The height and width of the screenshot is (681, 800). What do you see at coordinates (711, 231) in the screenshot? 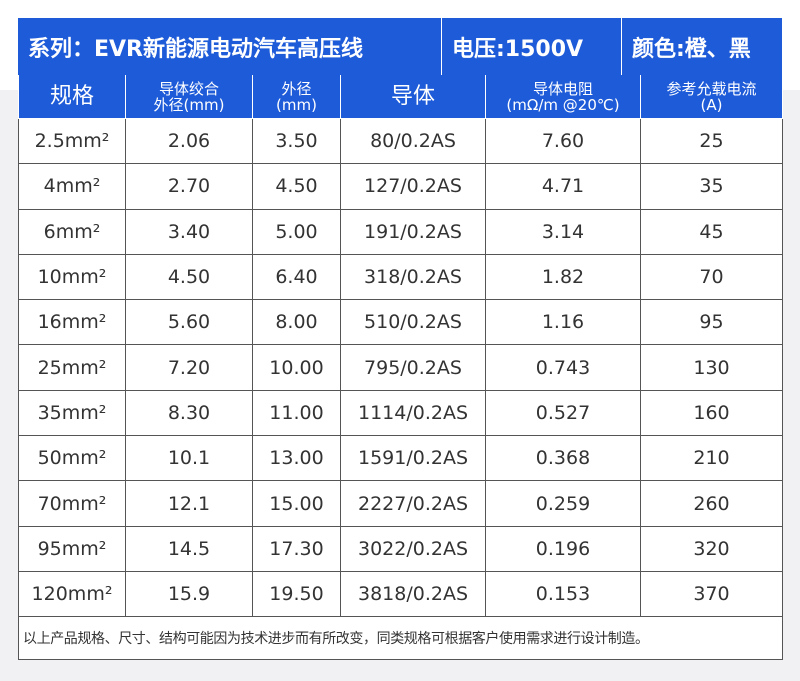
I see `table-cell: 45` at bounding box center [711, 231].